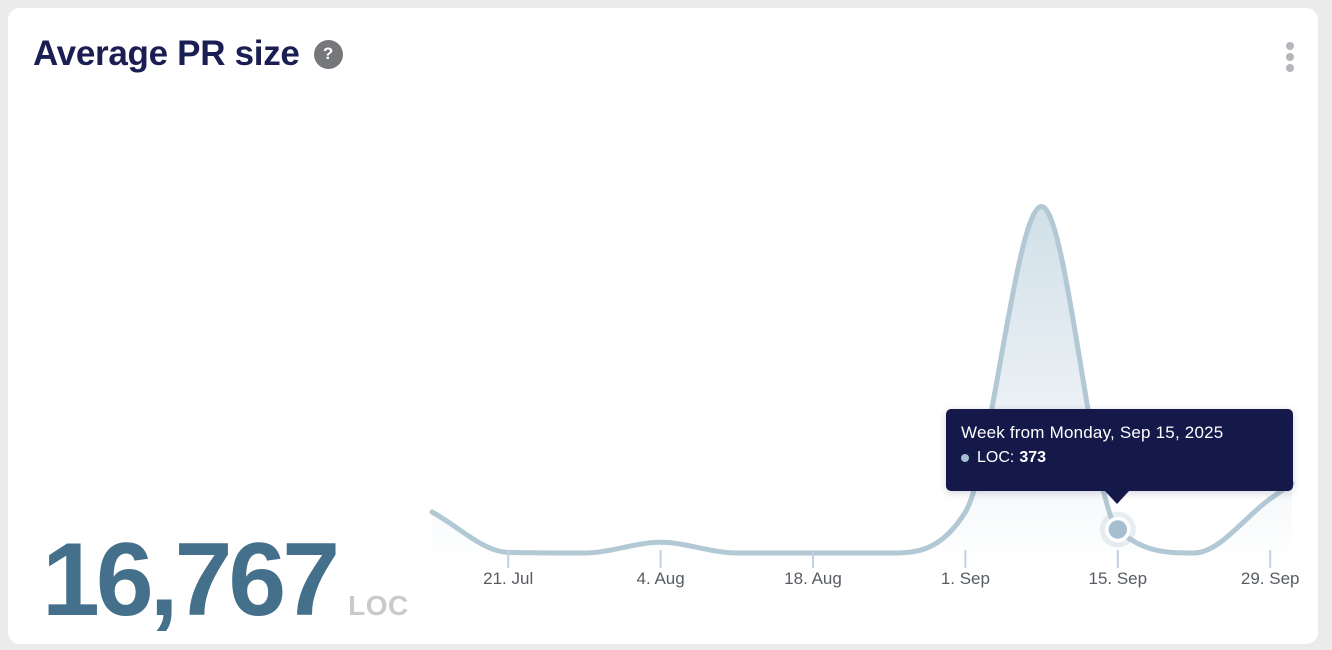  I want to click on tooltip-series-value: 373, so click(1033, 457).